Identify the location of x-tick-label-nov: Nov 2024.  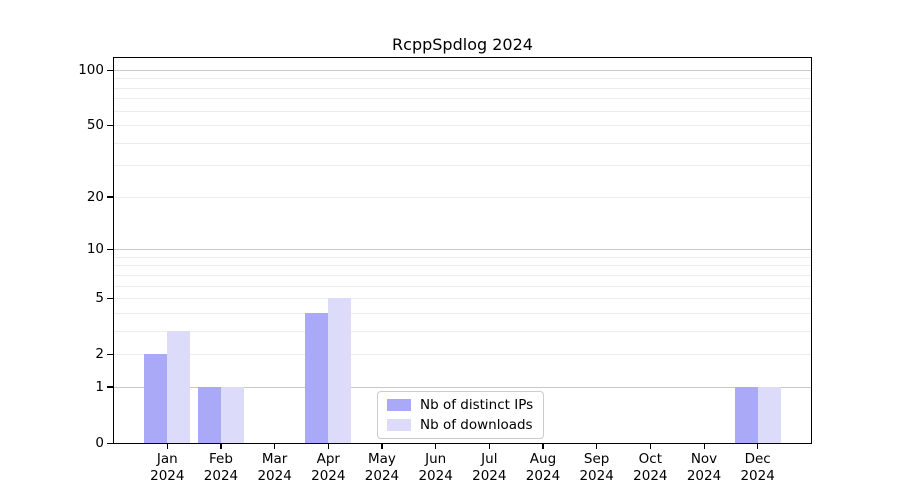
(704, 467).